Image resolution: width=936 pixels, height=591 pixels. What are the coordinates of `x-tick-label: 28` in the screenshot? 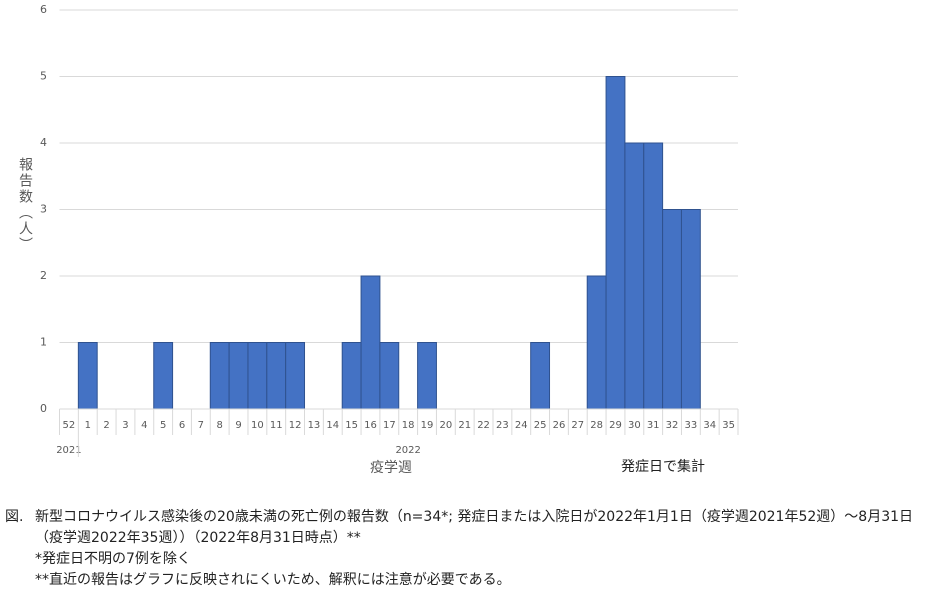 It's located at (596, 425).